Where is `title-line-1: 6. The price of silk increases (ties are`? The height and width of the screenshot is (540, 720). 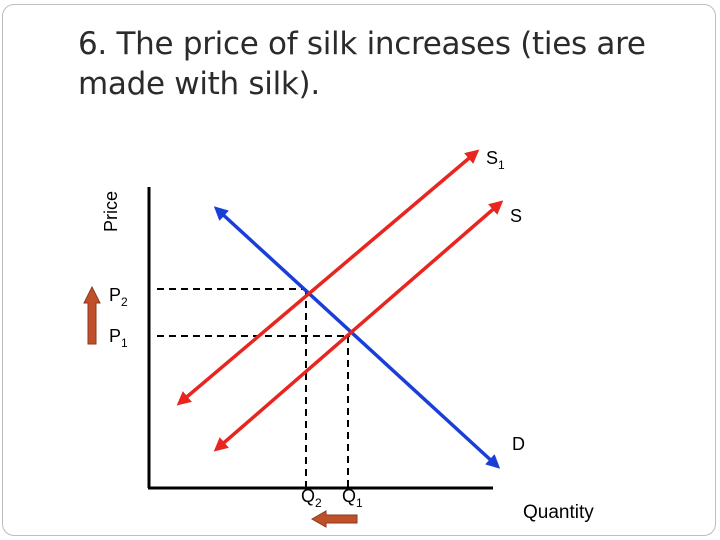 title-line-1: 6. The price of silk increases (ties are is located at coordinates (362, 44).